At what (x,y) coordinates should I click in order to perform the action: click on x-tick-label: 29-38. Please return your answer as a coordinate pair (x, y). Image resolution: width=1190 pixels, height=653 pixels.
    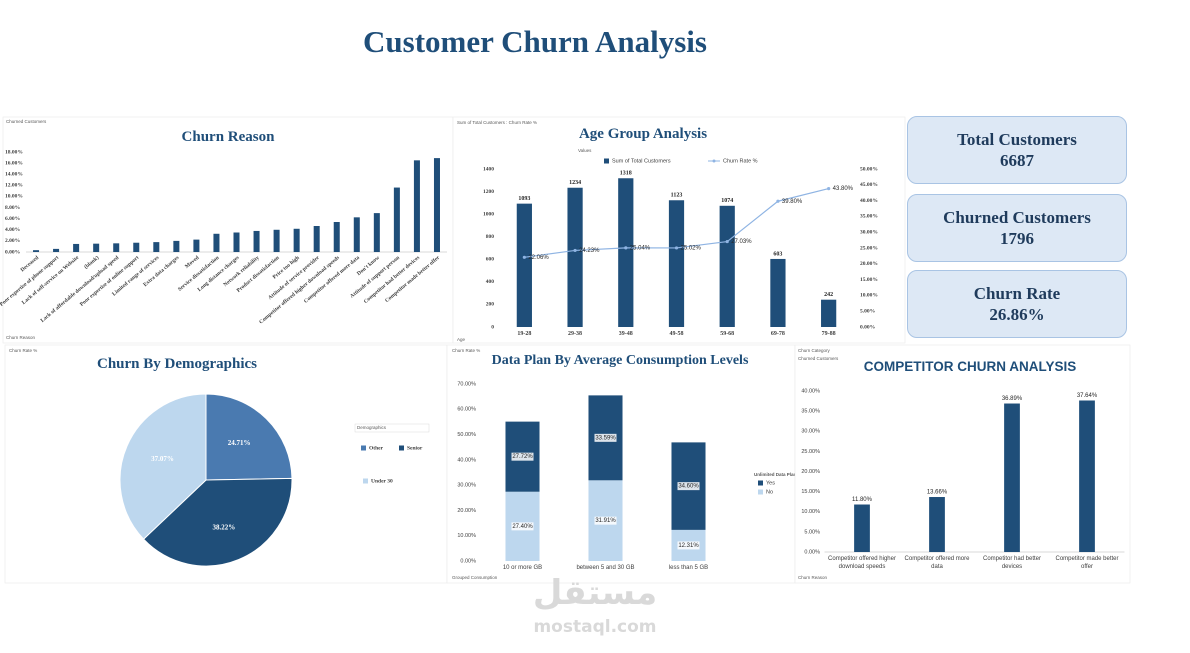
    Looking at the image, I should click on (575, 334).